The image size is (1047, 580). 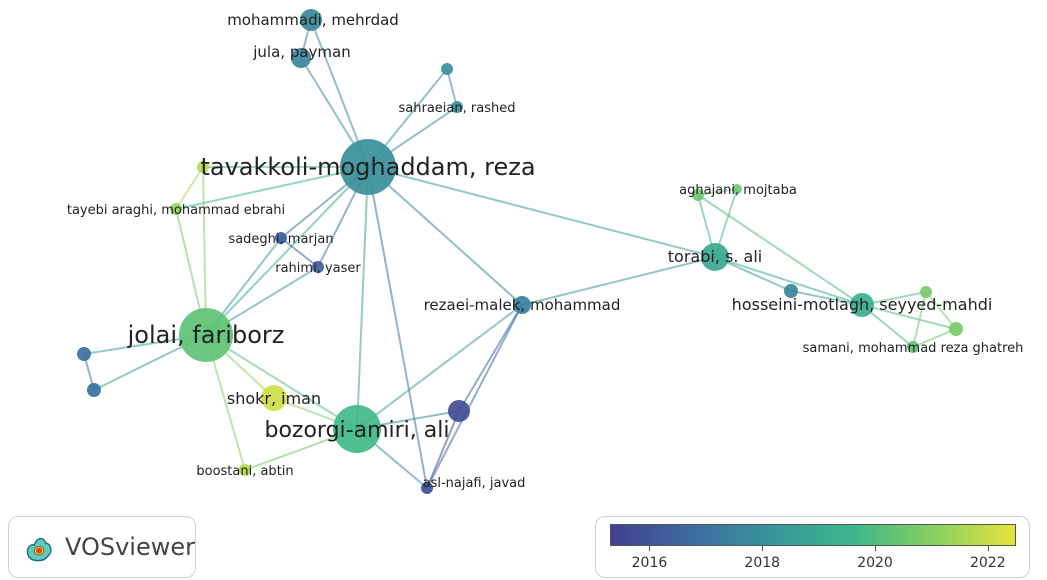 What do you see at coordinates (941, 310) in the screenshot?
I see `link-green_top-green_right` at bounding box center [941, 310].